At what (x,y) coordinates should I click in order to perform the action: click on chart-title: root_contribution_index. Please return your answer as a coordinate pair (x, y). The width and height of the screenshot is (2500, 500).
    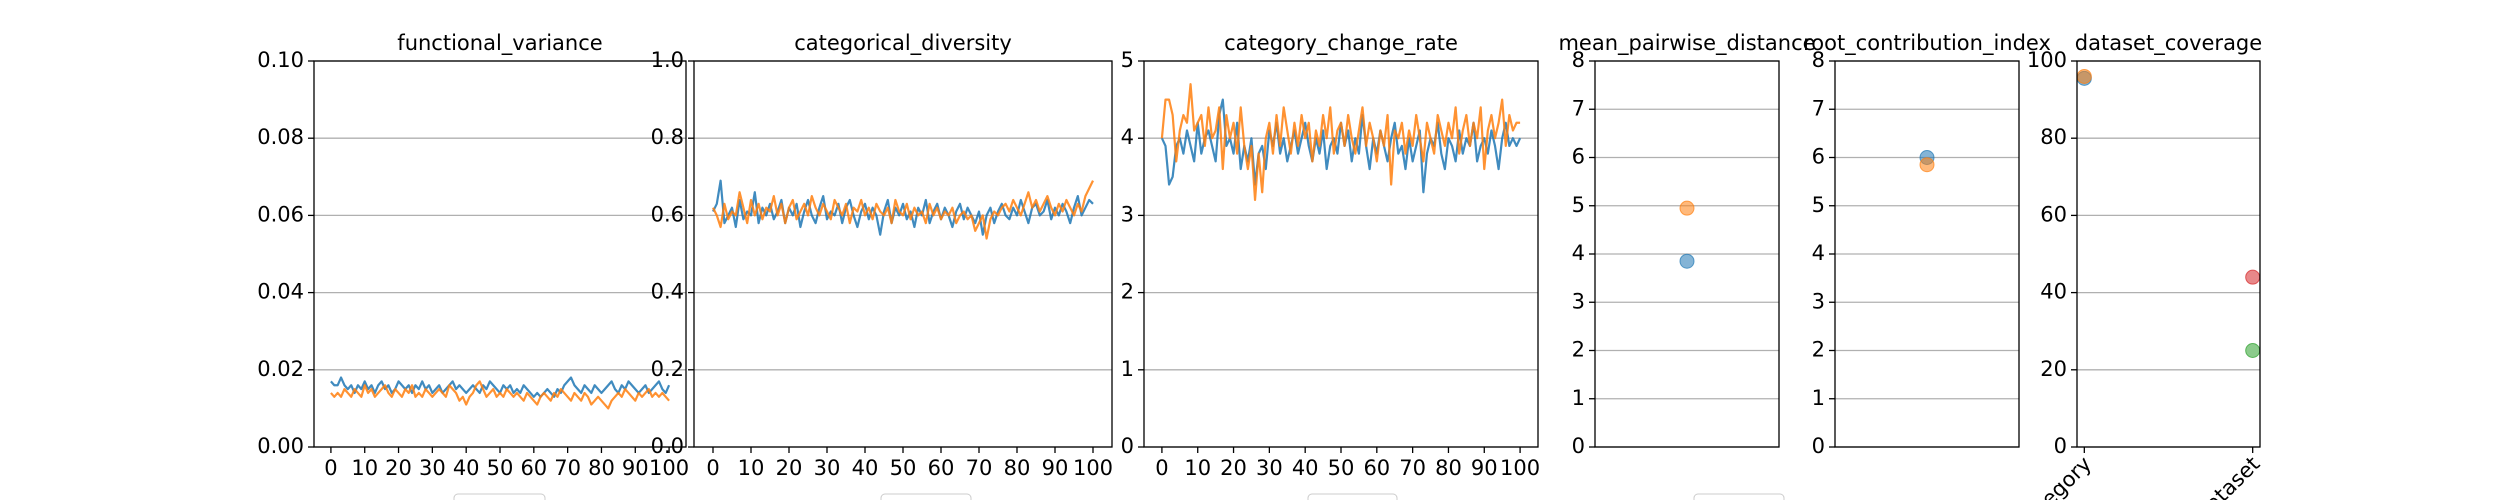
    Looking at the image, I should click on (1927, 43).